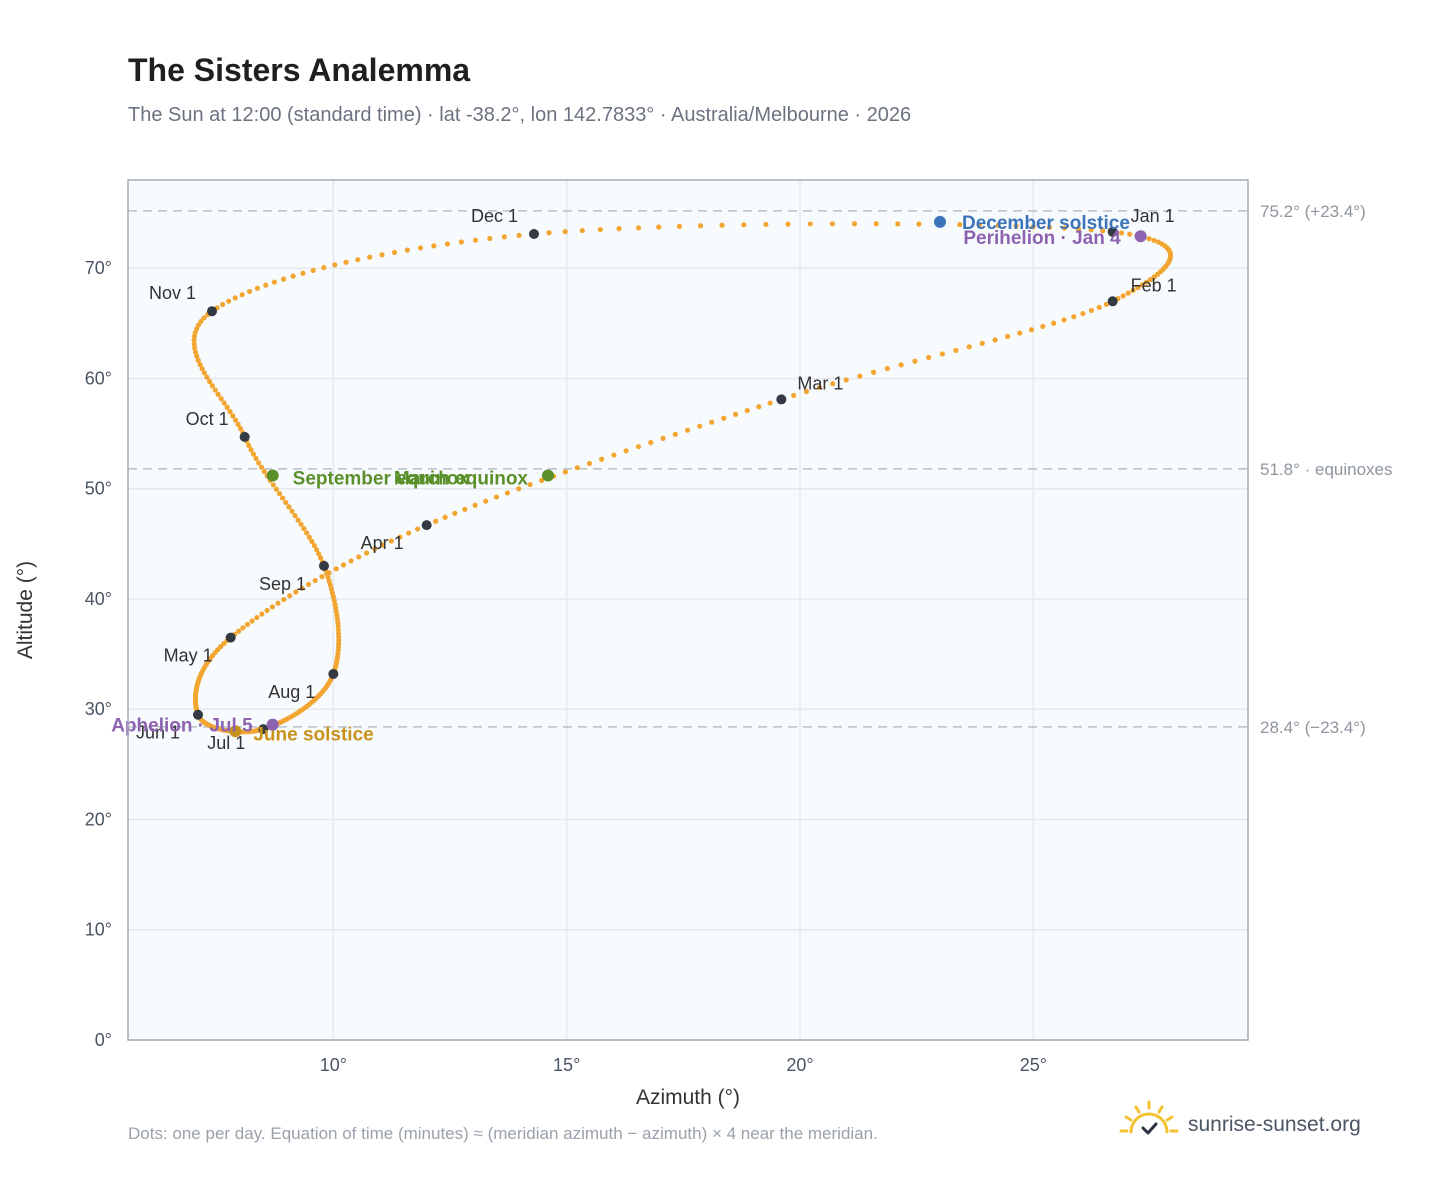 This screenshot has height=1188, width=1448. Describe the element at coordinates (313, 734) in the screenshot. I see `event-label: June solstice` at that location.